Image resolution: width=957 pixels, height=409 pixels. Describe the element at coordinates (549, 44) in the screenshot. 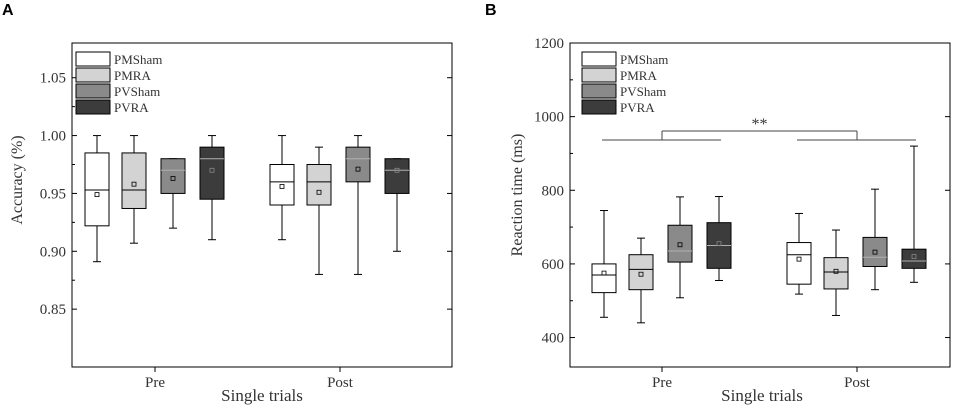

I see `y-tick-label: 1200` at that location.